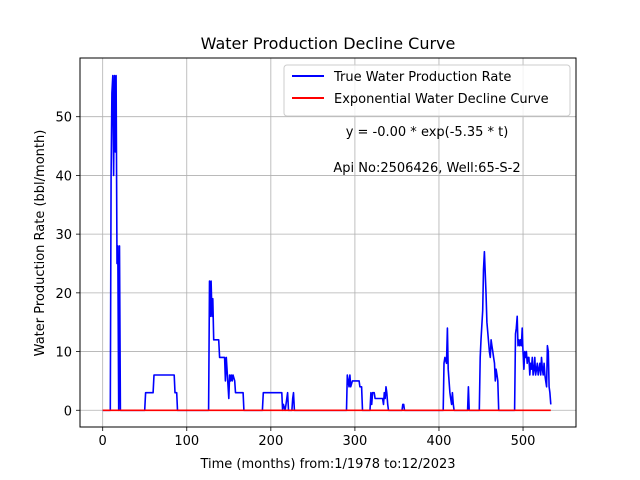 Image resolution: width=640 pixels, height=480 pixels. What do you see at coordinates (327, 464) in the screenshot?
I see `x-axis-title: Time (months) from:1/1978 to:12/2023` at bounding box center [327, 464].